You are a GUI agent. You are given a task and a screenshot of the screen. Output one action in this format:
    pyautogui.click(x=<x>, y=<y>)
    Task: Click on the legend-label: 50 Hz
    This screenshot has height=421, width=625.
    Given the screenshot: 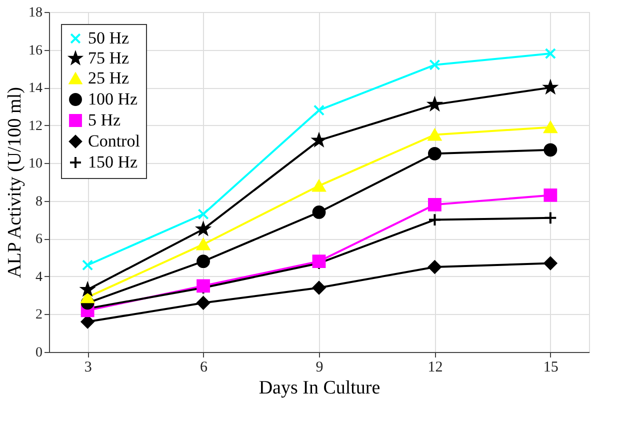 What is the action you would take?
    pyautogui.click(x=109, y=38)
    